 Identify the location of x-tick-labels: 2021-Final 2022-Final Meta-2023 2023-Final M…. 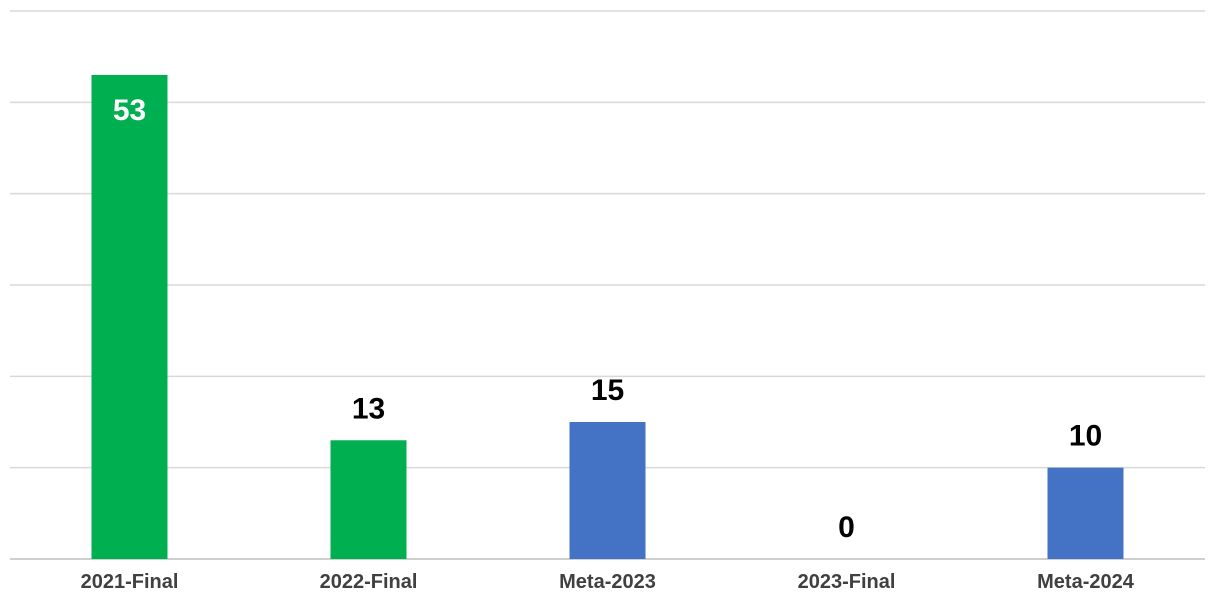
(608, 582).